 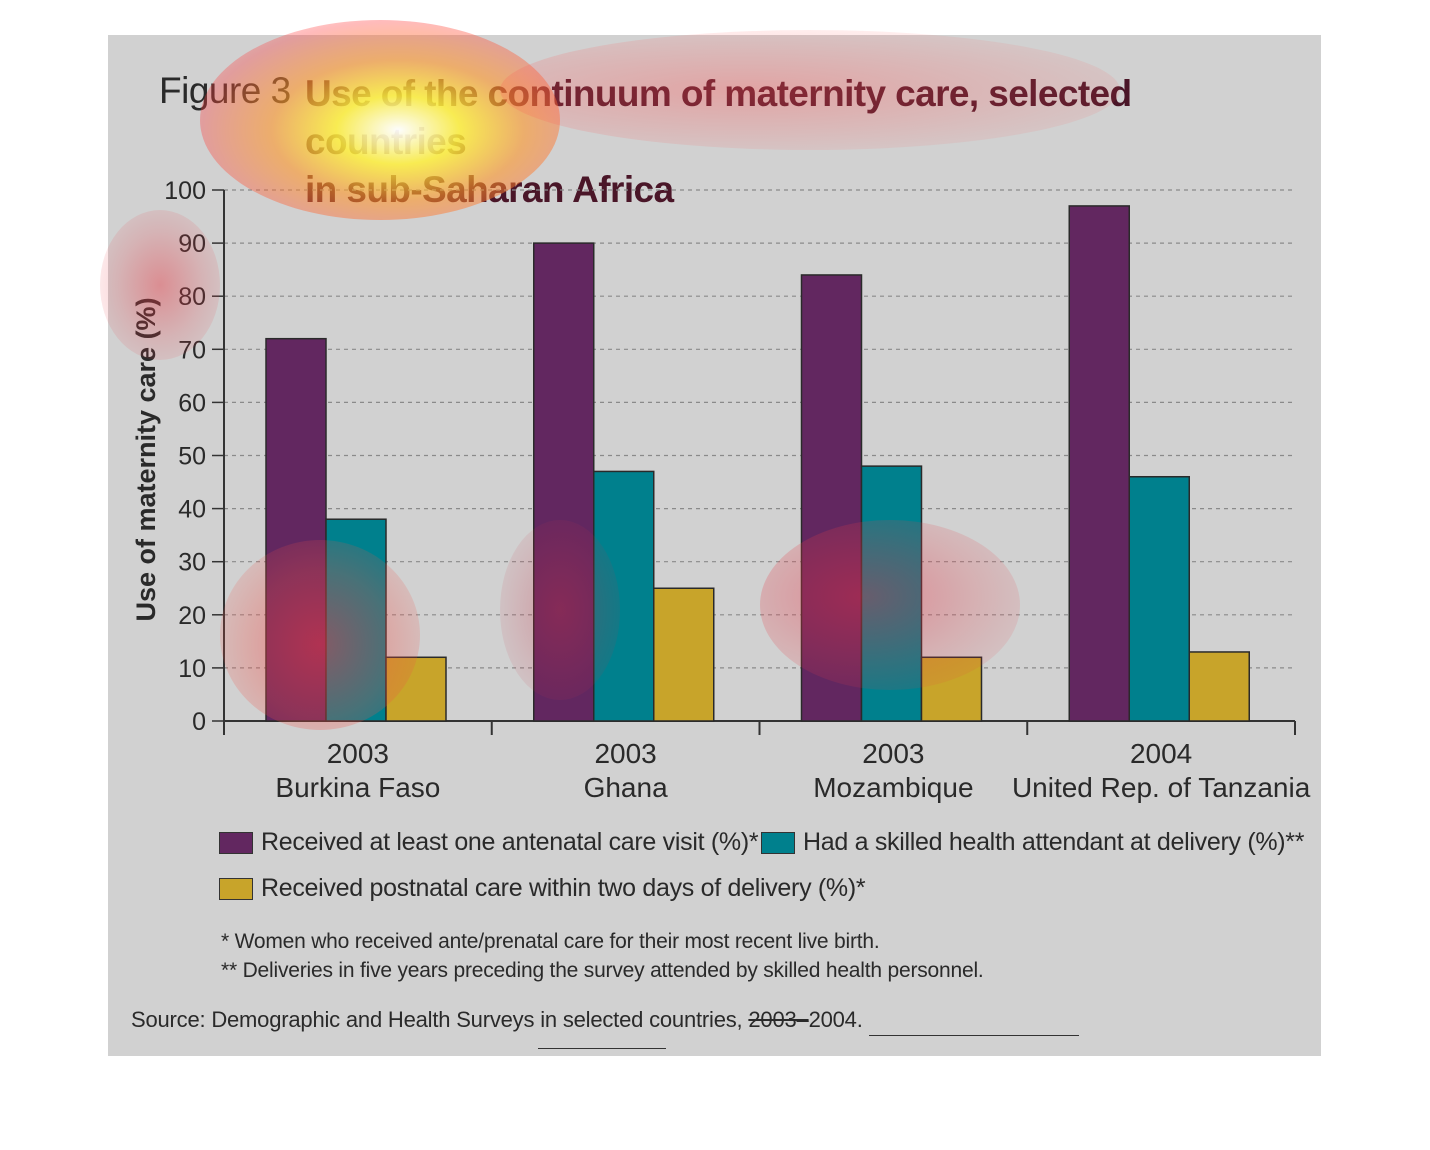 What do you see at coordinates (192, 403) in the screenshot?
I see `y-tick-label: 60` at bounding box center [192, 403].